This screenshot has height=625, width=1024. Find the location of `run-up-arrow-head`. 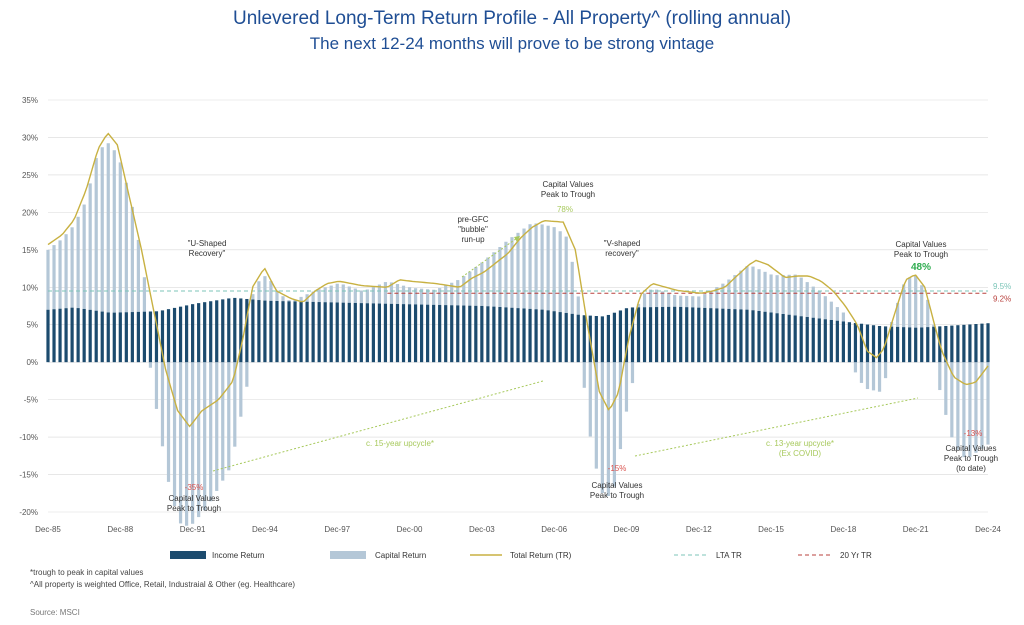

run-up-arrow-head is located at coordinates (517, 239).